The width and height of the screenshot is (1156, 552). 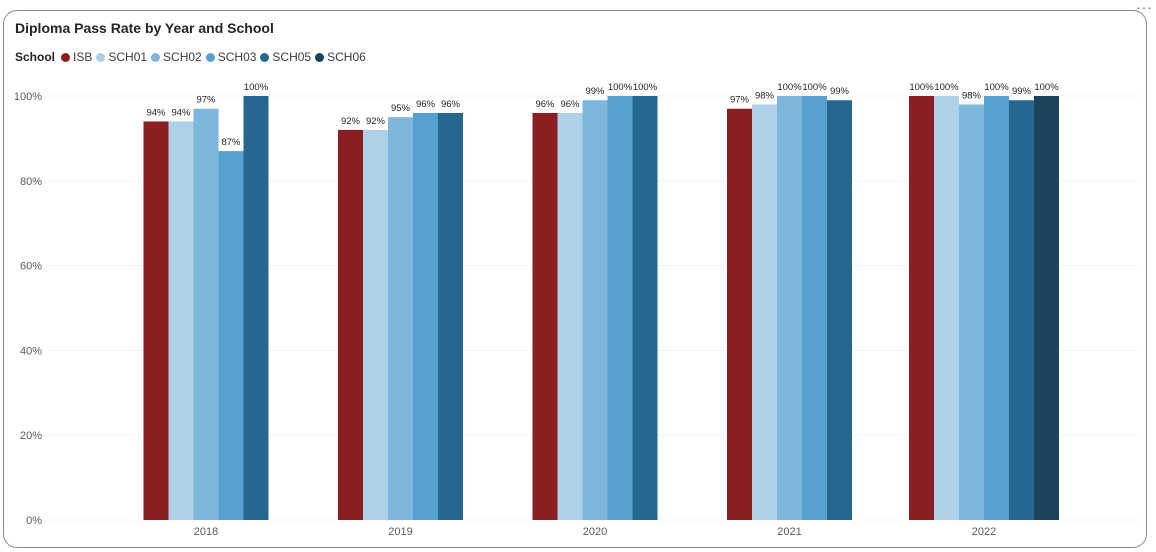 I want to click on legend-item-sch03: SCH03, so click(x=231, y=57).